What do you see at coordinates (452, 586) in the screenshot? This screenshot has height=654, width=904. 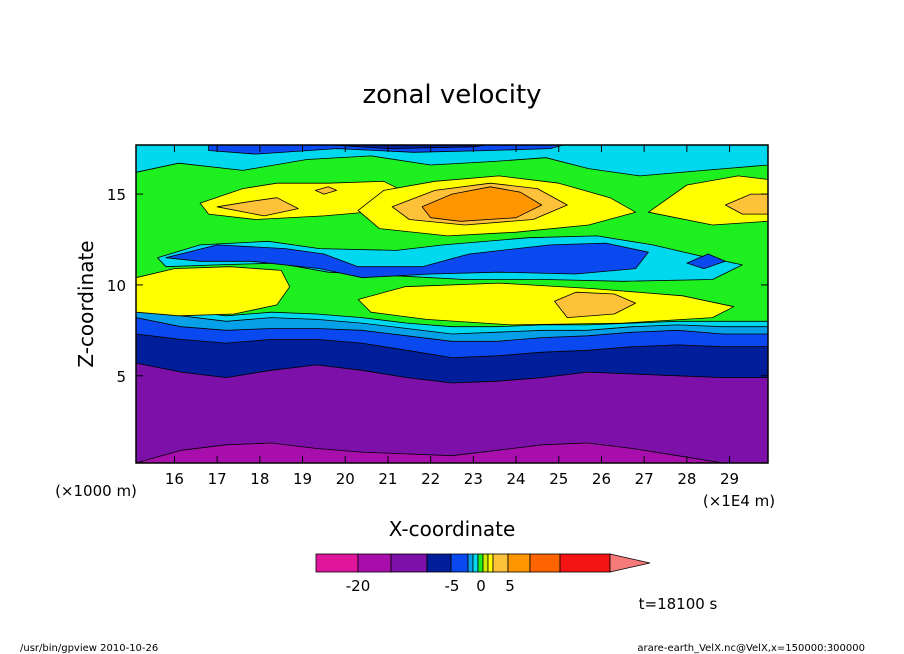 I see `colorbar-label: -5` at bounding box center [452, 586].